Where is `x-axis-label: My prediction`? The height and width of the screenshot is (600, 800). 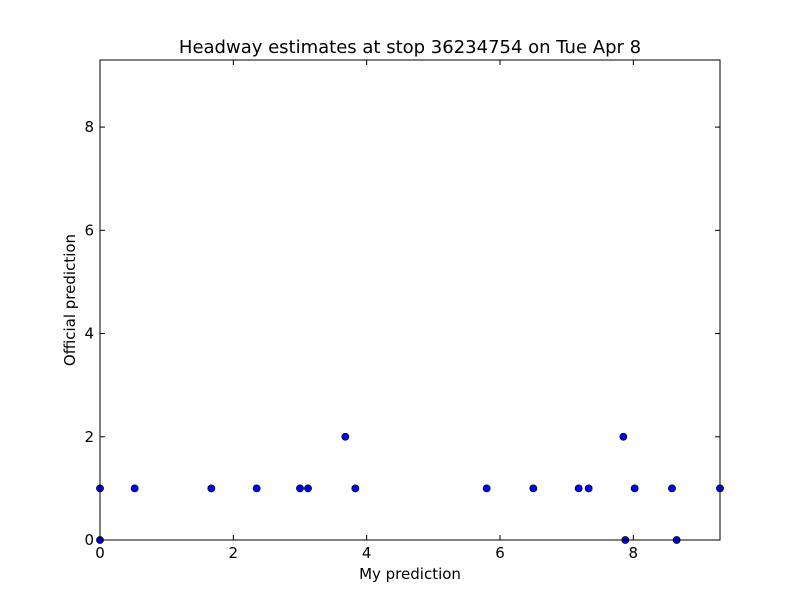 x-axis-label: My prediction is located at coordinates (410, 574).